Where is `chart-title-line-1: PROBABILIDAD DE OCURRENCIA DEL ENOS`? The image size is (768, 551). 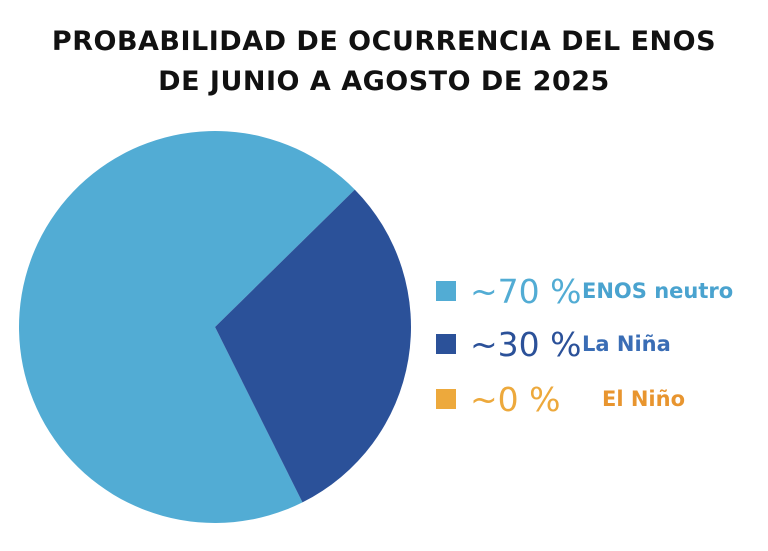 chart-title-line-1: PROBABILIDAD DE OCURRENCIA DEL ENOS is located at coordinates (384, 41).